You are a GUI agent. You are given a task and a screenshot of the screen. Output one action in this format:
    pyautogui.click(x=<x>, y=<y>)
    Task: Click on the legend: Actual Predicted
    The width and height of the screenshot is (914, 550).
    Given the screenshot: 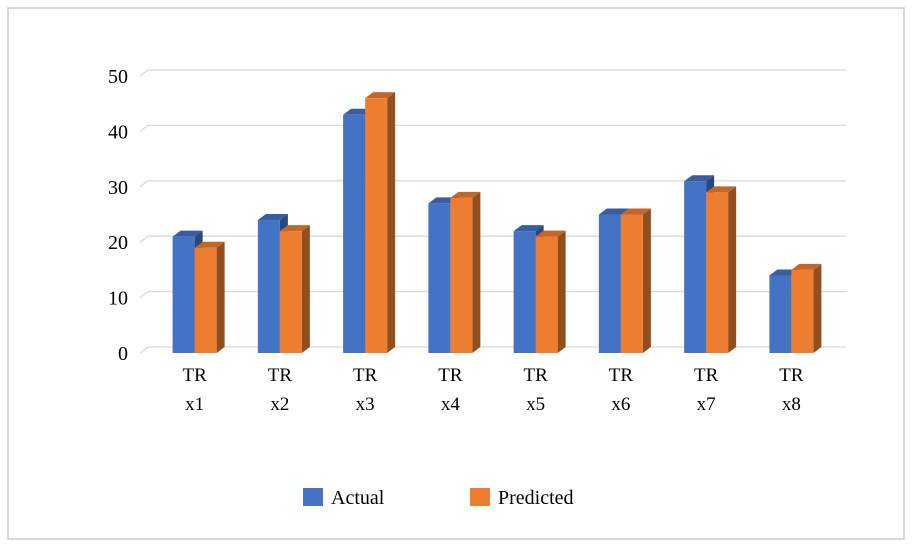 What is the action you would take?
    pyautogui.click(x=438, y=498)
    